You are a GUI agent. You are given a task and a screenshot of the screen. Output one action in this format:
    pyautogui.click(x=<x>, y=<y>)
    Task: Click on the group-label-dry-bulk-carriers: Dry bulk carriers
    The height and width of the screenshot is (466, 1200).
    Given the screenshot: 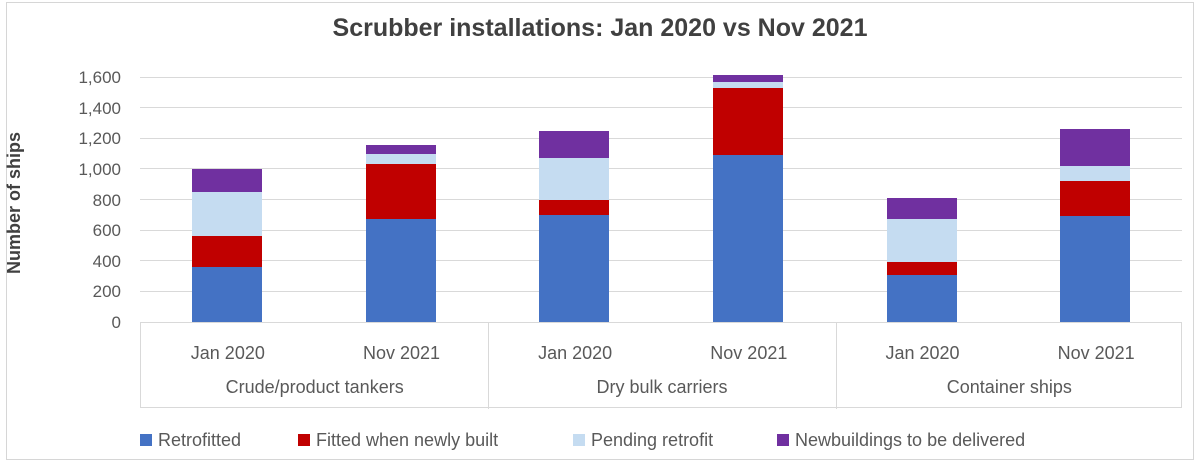 What is the action you would take?
    pyautogui.click(x=662, y=387)
    